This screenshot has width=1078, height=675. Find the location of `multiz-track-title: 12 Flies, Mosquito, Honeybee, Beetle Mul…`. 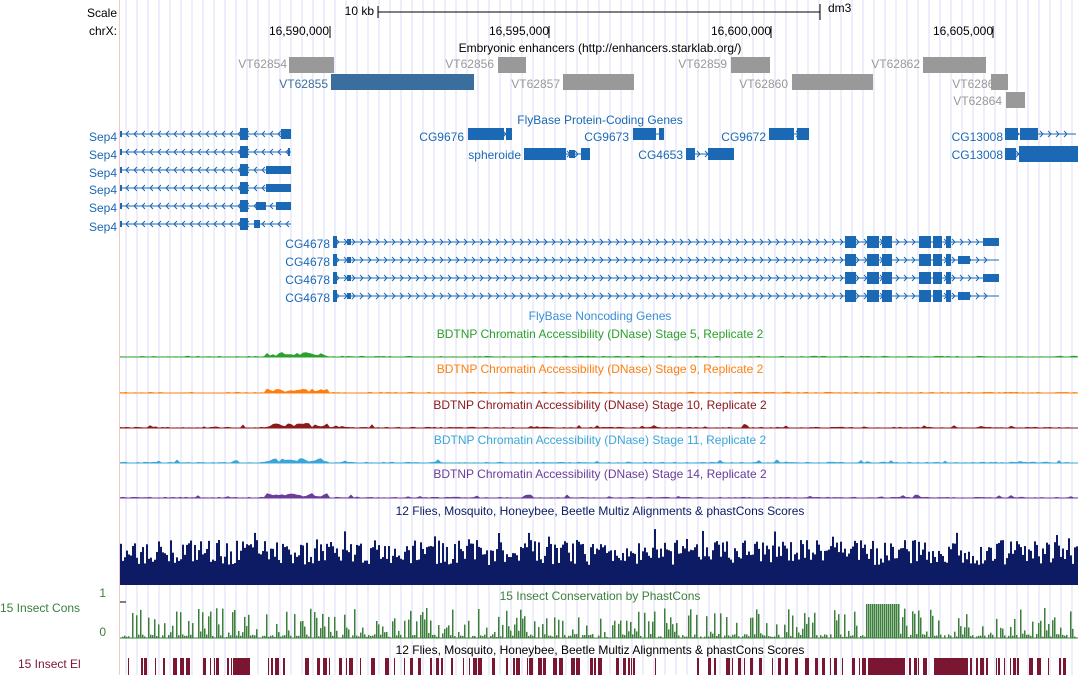

multiz-track-title: 12 Flies, Mosquito, Honeybee, Beetle Mul… is located at coordinates (600, 511).